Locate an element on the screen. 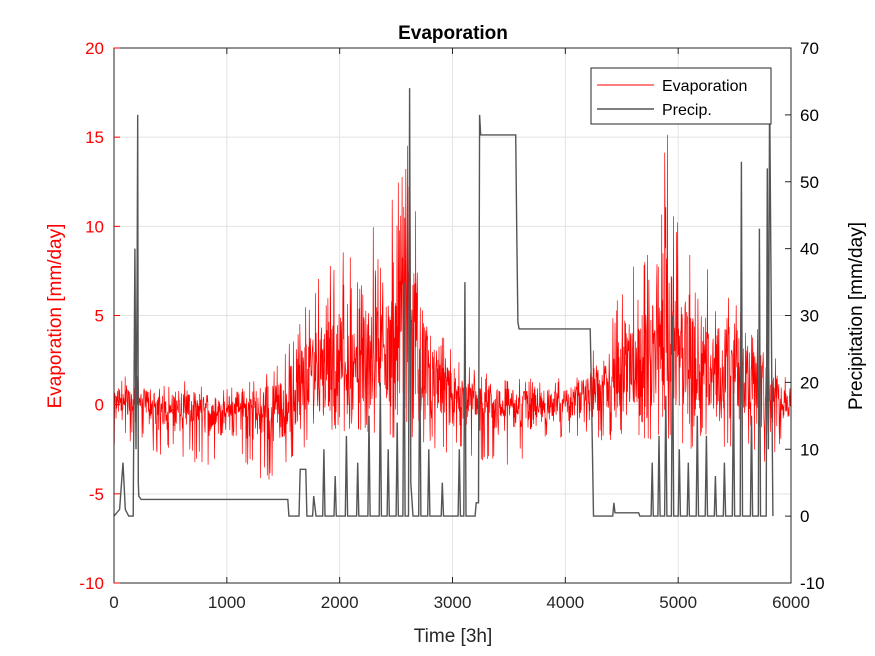 The width and height of the screenshot is (875, 656). right-y-tick-label: 10 is located at coordinates (809, 449).